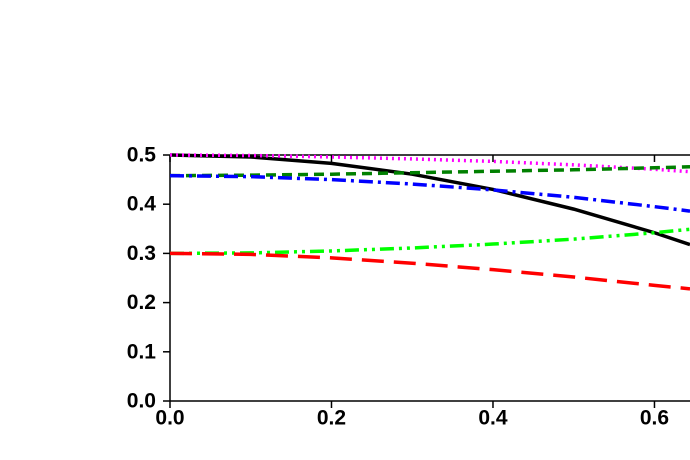  I want to click on y-tick-label: 0.2, so click(141, 302).